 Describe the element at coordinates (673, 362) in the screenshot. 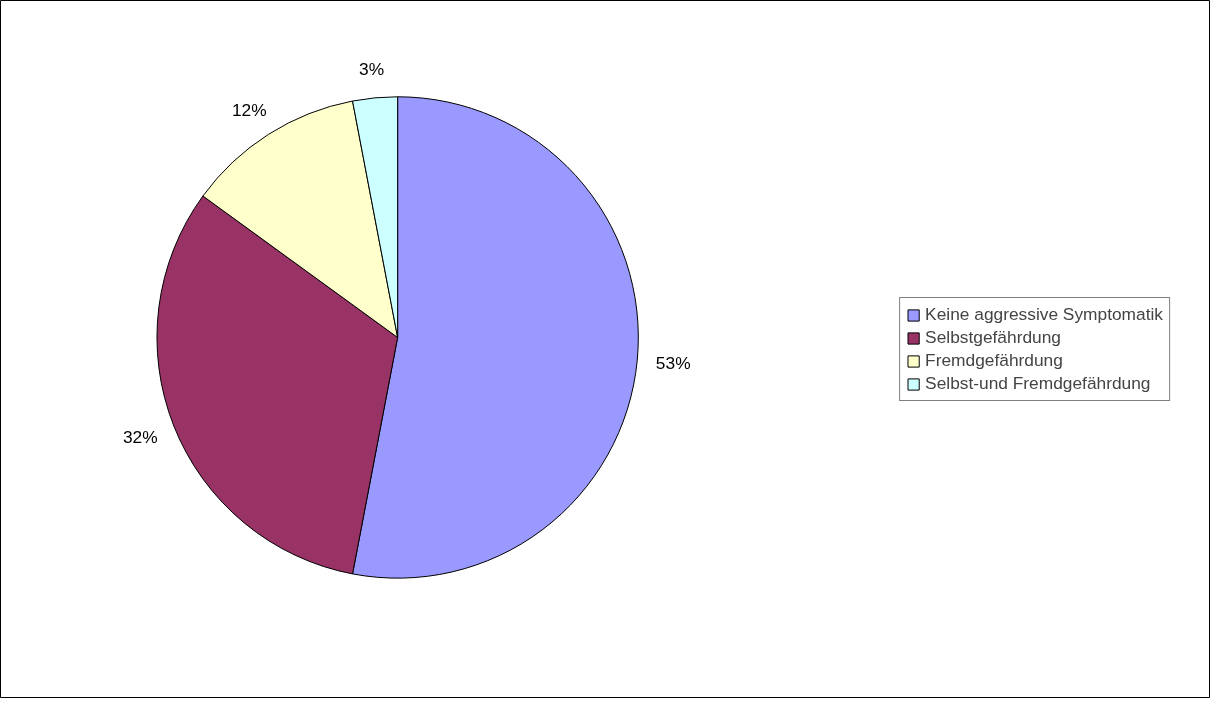

I see `data-label: 53%` at that location.